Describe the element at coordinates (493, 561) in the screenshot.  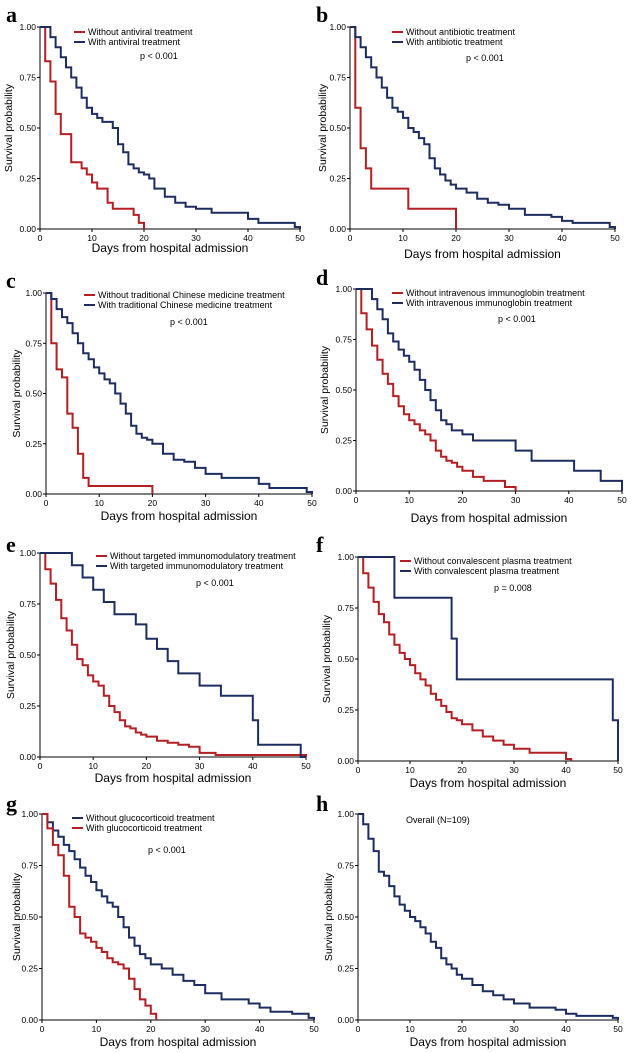
I see `legend-label: Without convalescent plasma treatment` at that location.